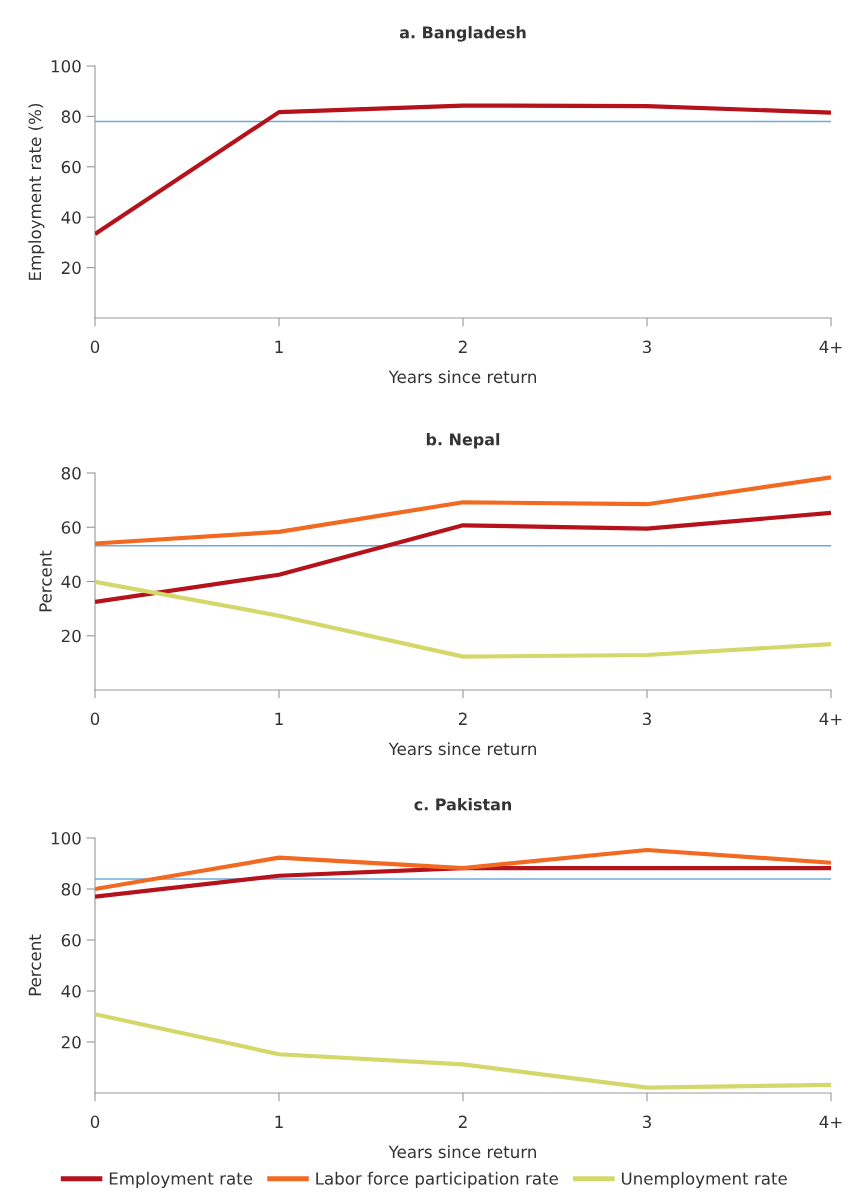 The width and height of the screenshot is (851, 1203). Describe the element at coordinates (704, 1179) in the screenshot. I see `legend-label: Unemployment rate` at that location.